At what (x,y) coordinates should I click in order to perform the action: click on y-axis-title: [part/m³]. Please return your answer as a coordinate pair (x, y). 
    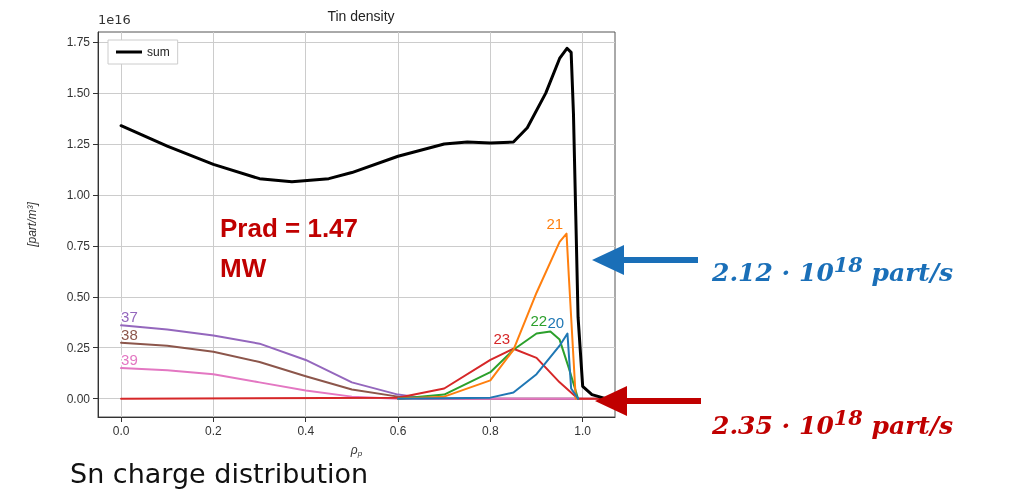
    Looking at the image, I should click on (32, 224).